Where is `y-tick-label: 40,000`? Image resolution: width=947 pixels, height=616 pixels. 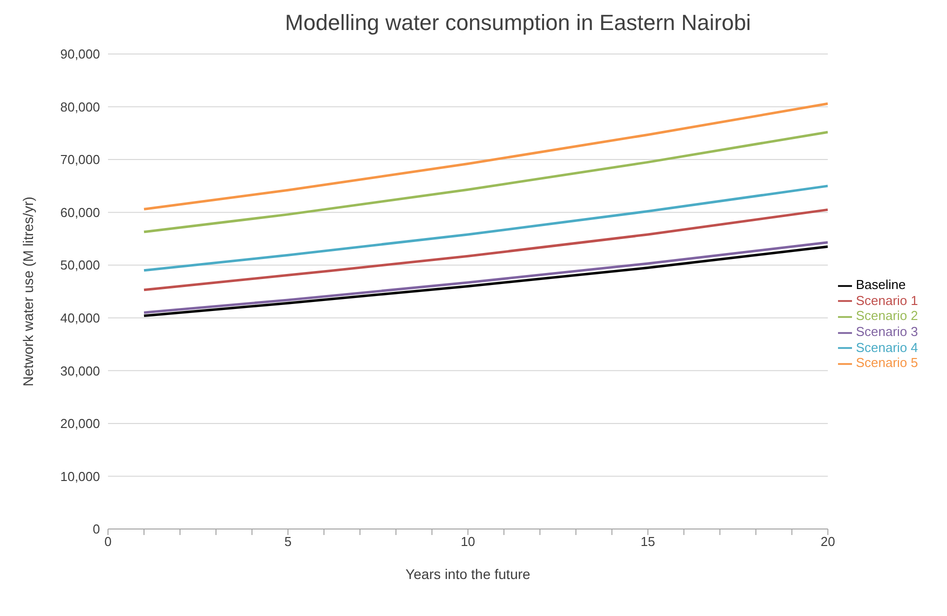 y-tick-label: 40,000 is located at coordinates (80, 318).